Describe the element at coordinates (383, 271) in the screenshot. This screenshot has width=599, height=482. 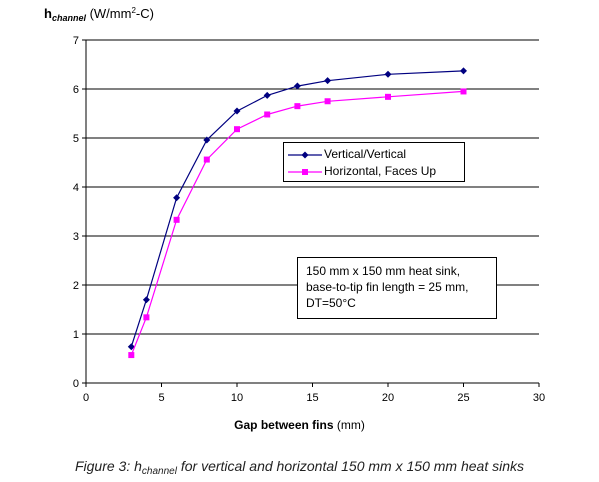
I see `annotation-line-1: 150 mm x 150 mm heat sink,` at that location.